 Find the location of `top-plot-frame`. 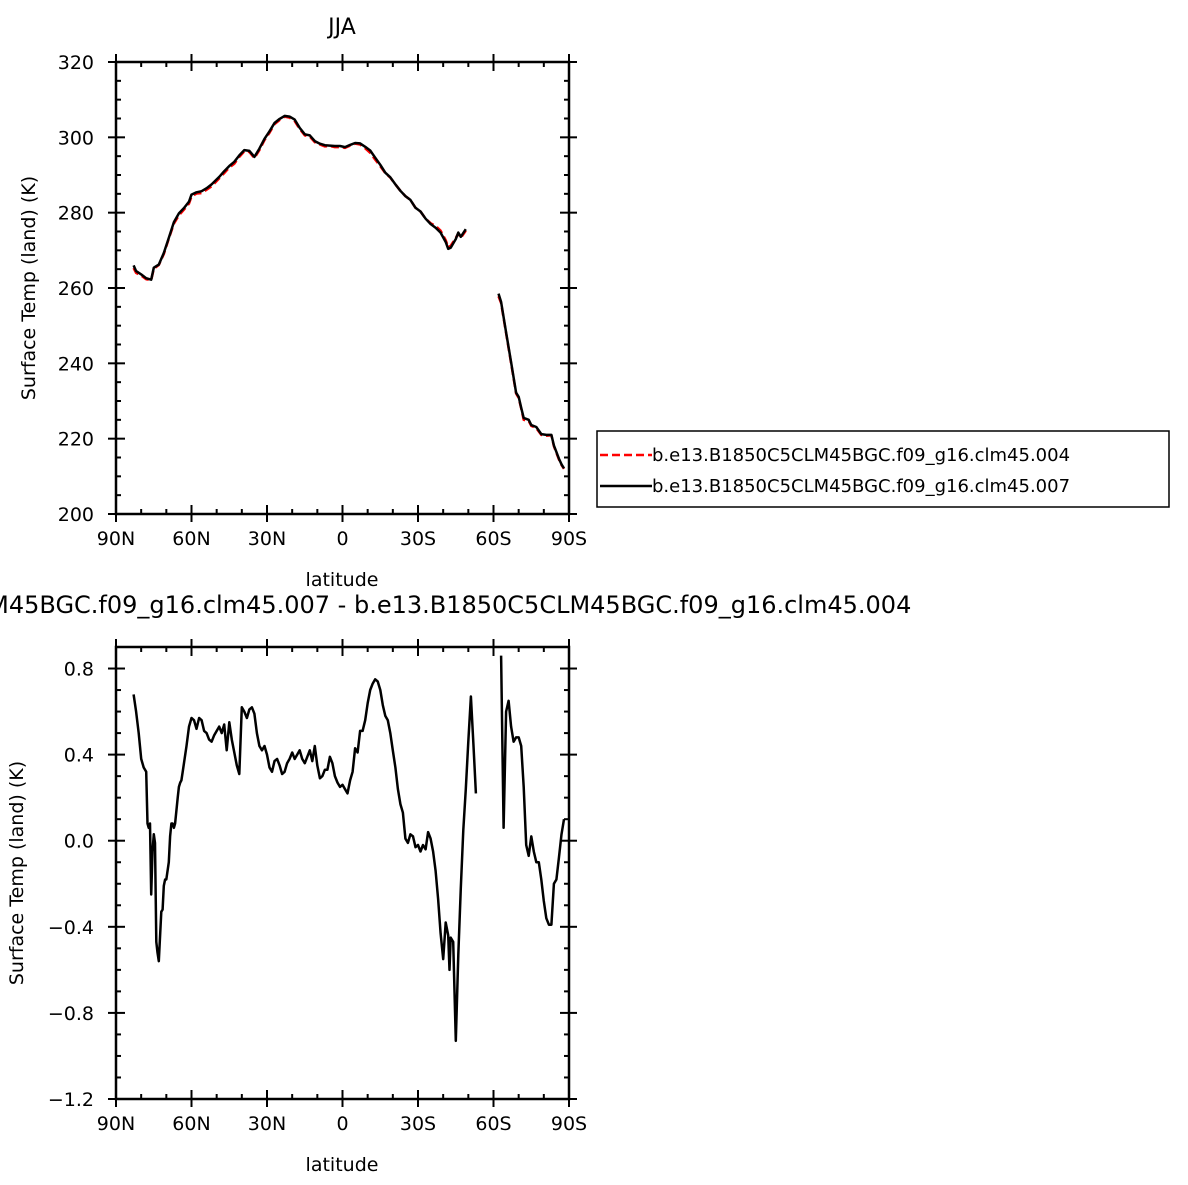

top-plot-frame is located at coordinates (342, 288).